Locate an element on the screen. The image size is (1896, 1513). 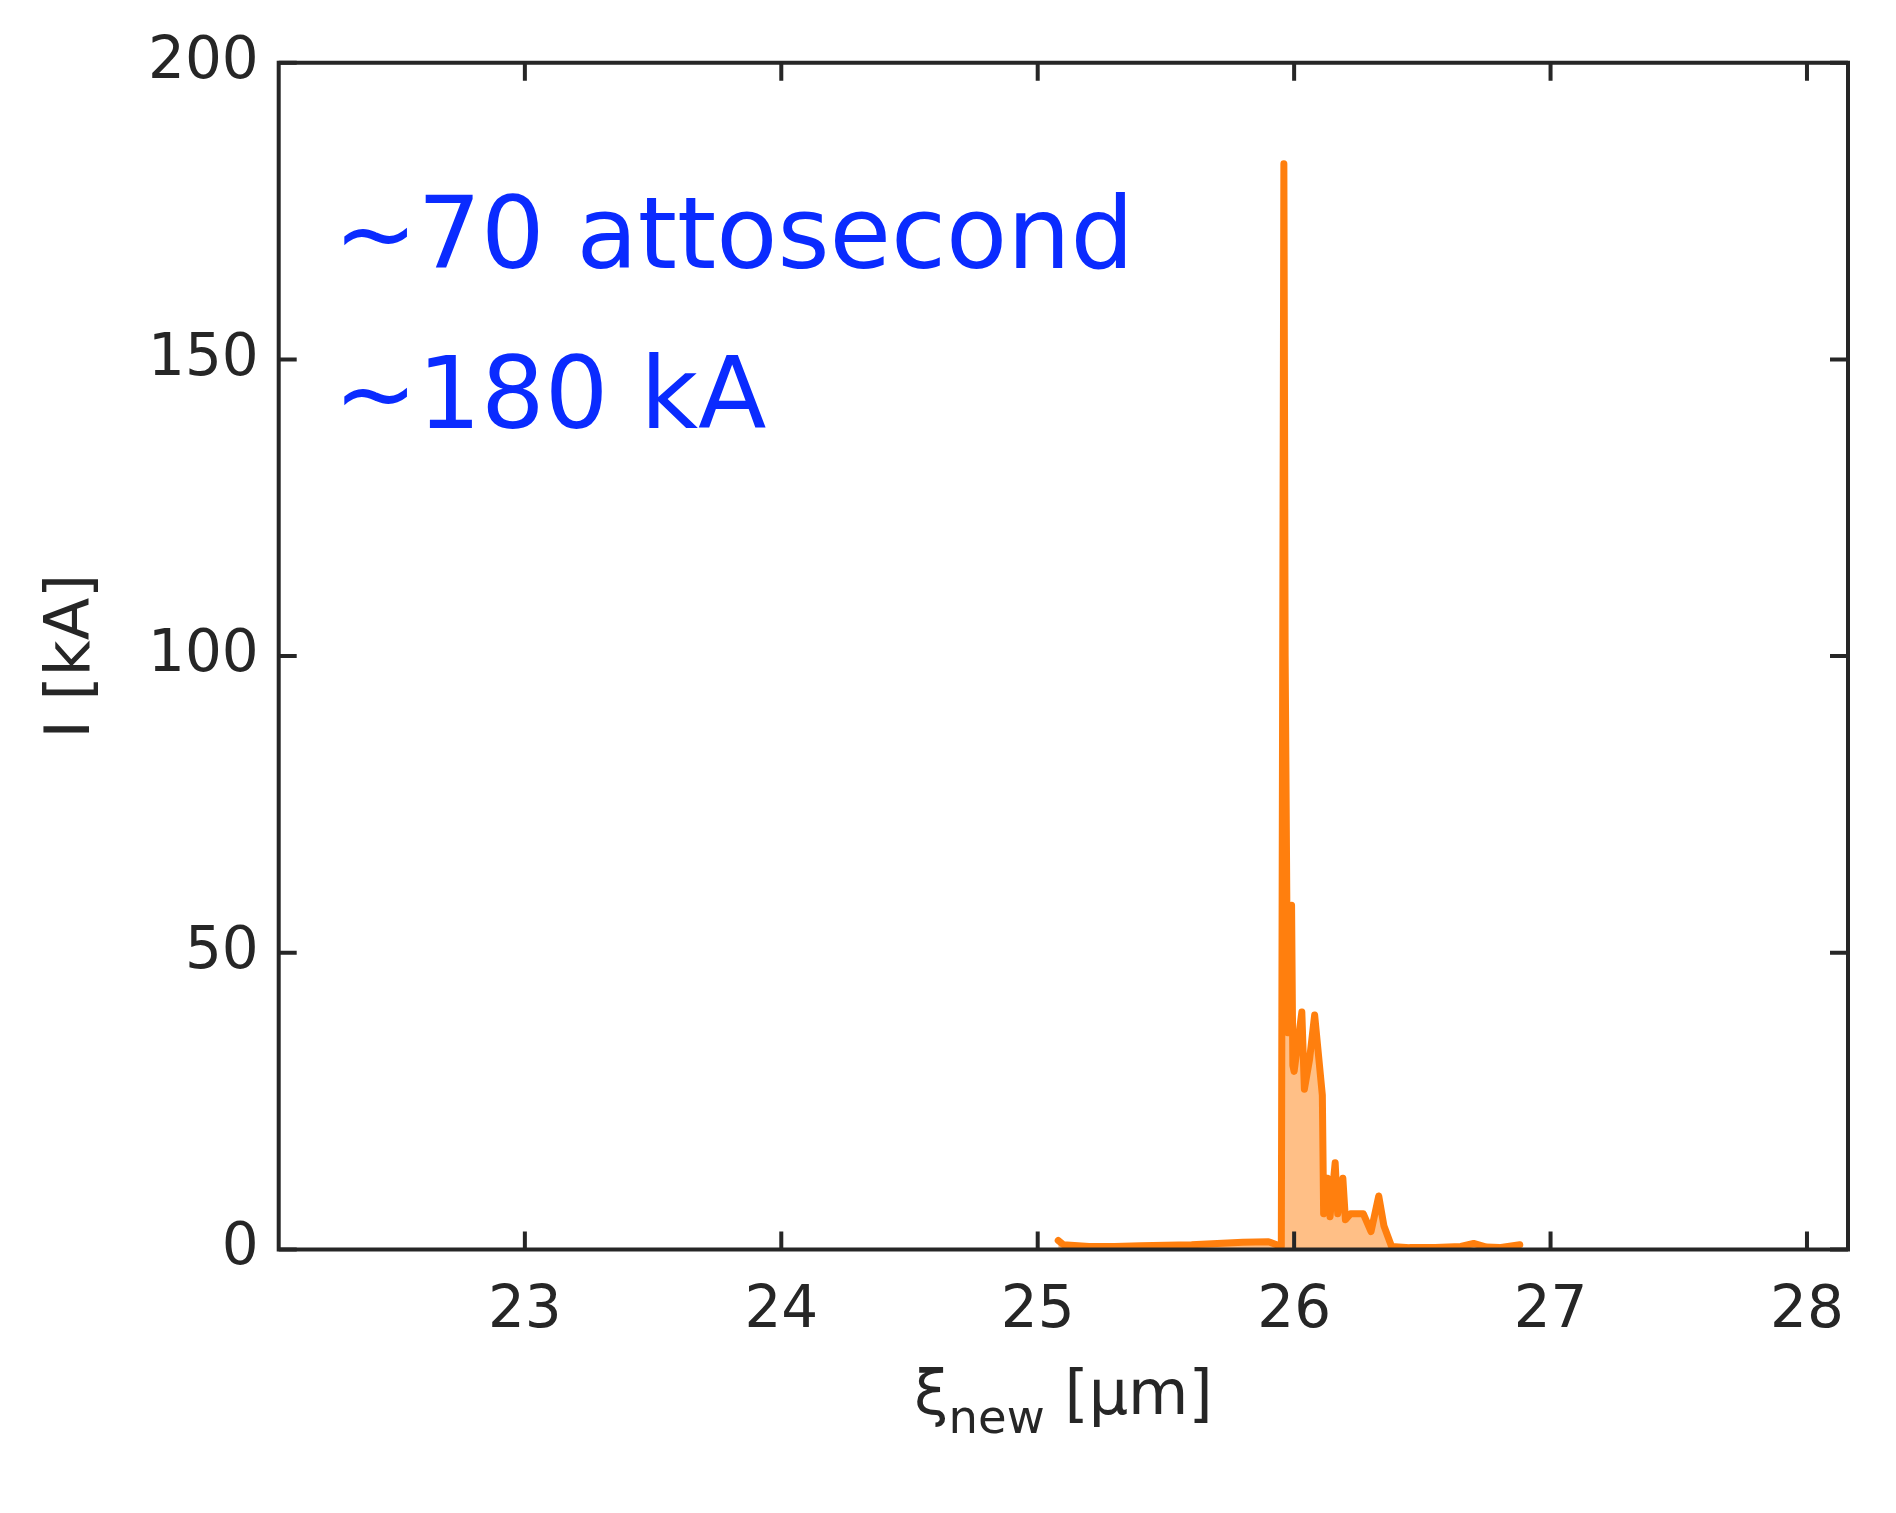
x-tick-label: 25 is located at coordinates (1037, 1307).